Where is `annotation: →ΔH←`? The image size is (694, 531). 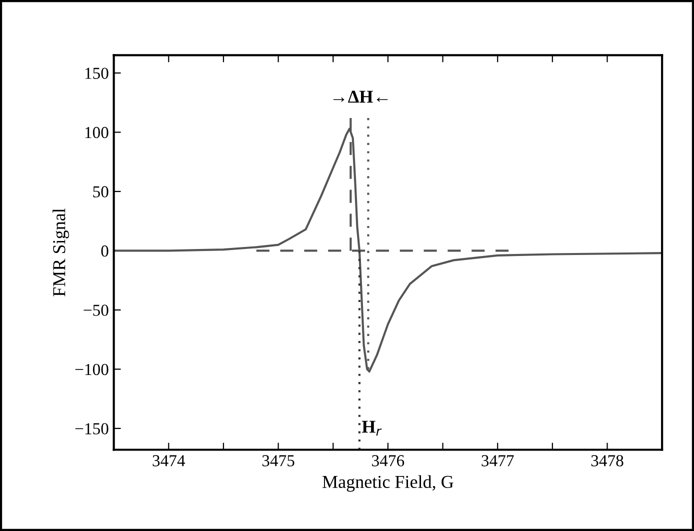
annotation: →ΔH← is located at coordinates (360, 96).